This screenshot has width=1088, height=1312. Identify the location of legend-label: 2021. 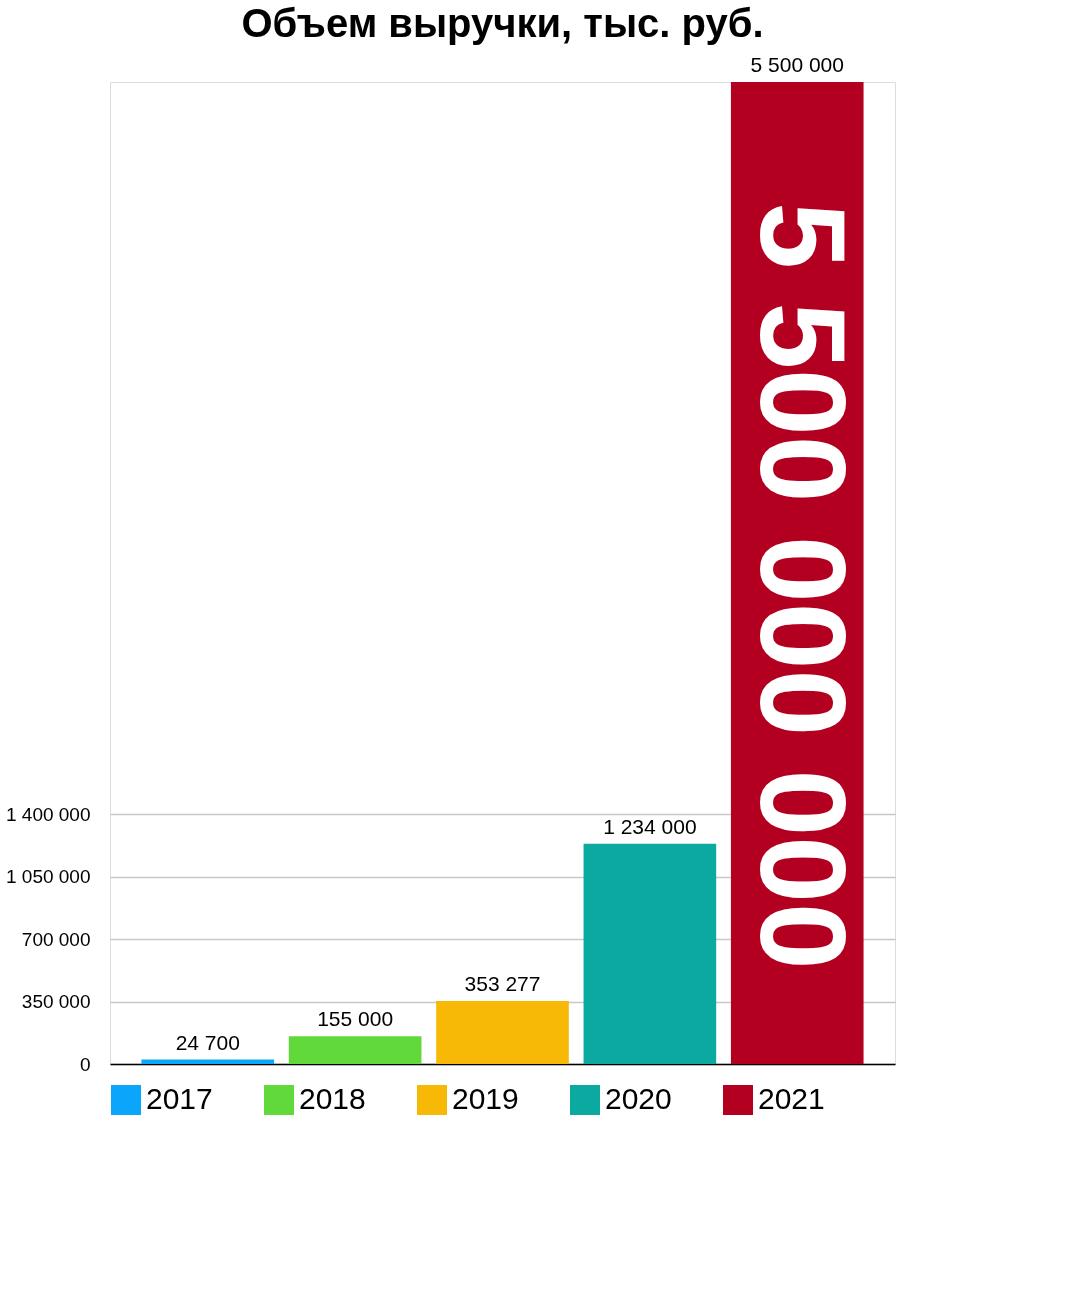
(791, 1098).